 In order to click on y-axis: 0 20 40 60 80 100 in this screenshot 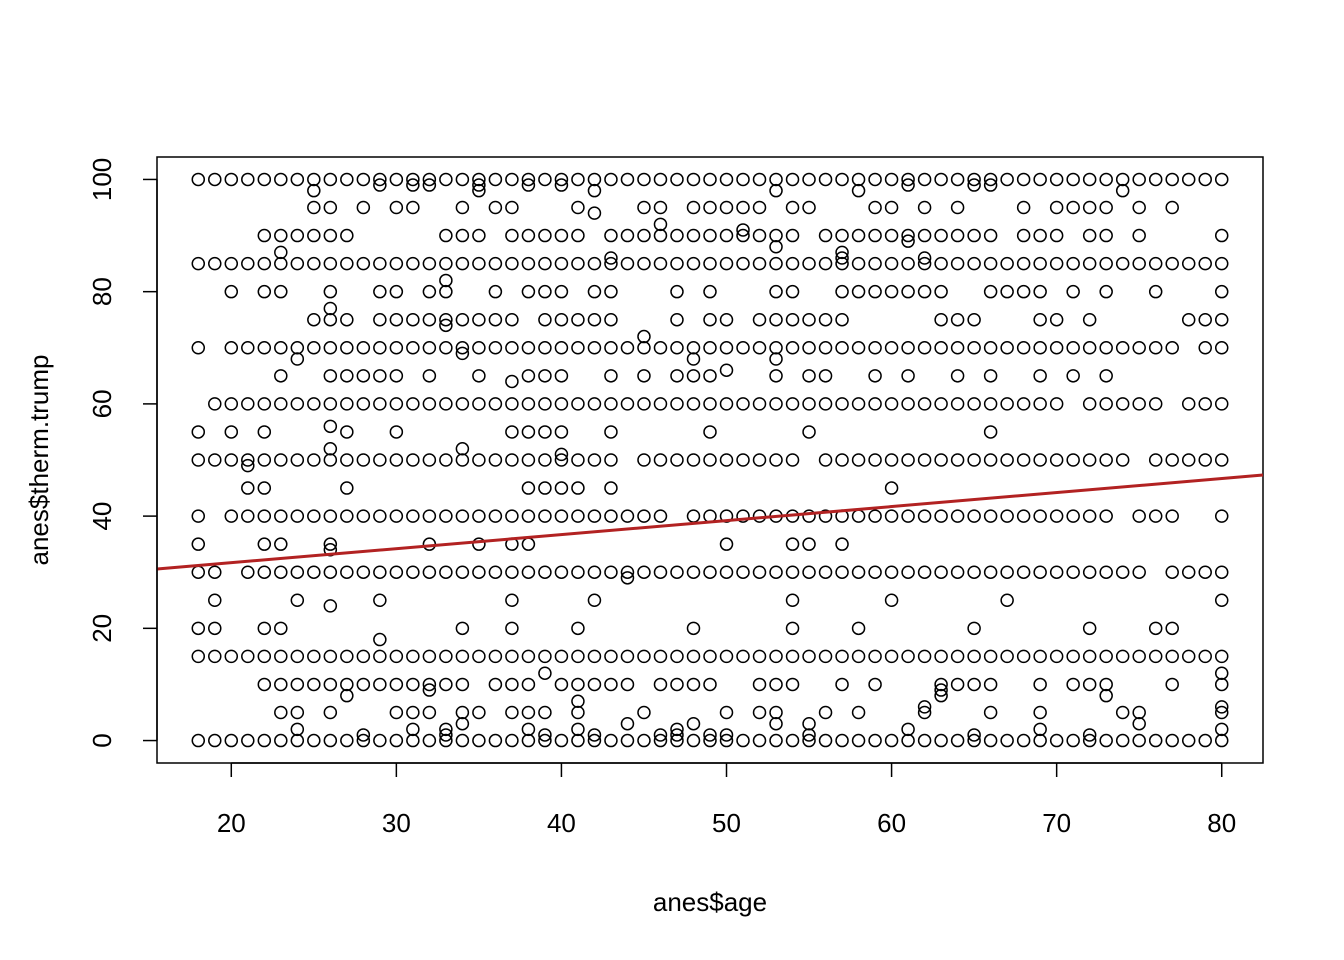, I will do `click(122, 453)`.